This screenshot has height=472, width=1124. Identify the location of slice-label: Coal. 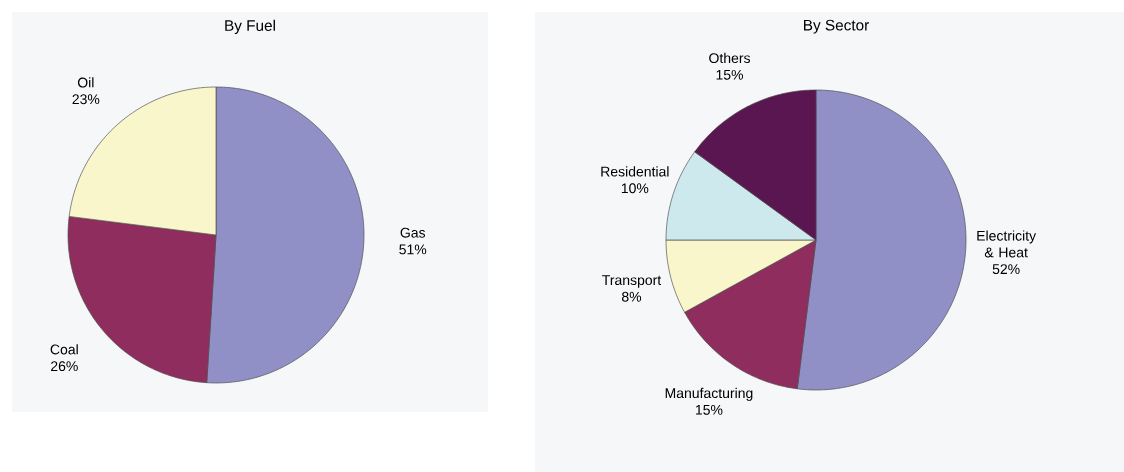
(64, 349).